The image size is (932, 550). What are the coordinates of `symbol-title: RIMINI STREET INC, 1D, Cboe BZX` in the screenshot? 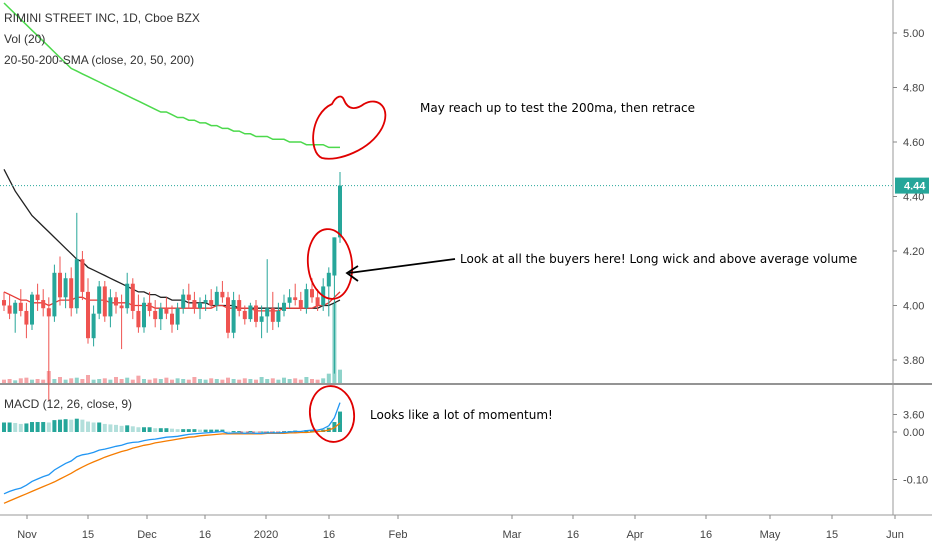 It's located at (102, 18).